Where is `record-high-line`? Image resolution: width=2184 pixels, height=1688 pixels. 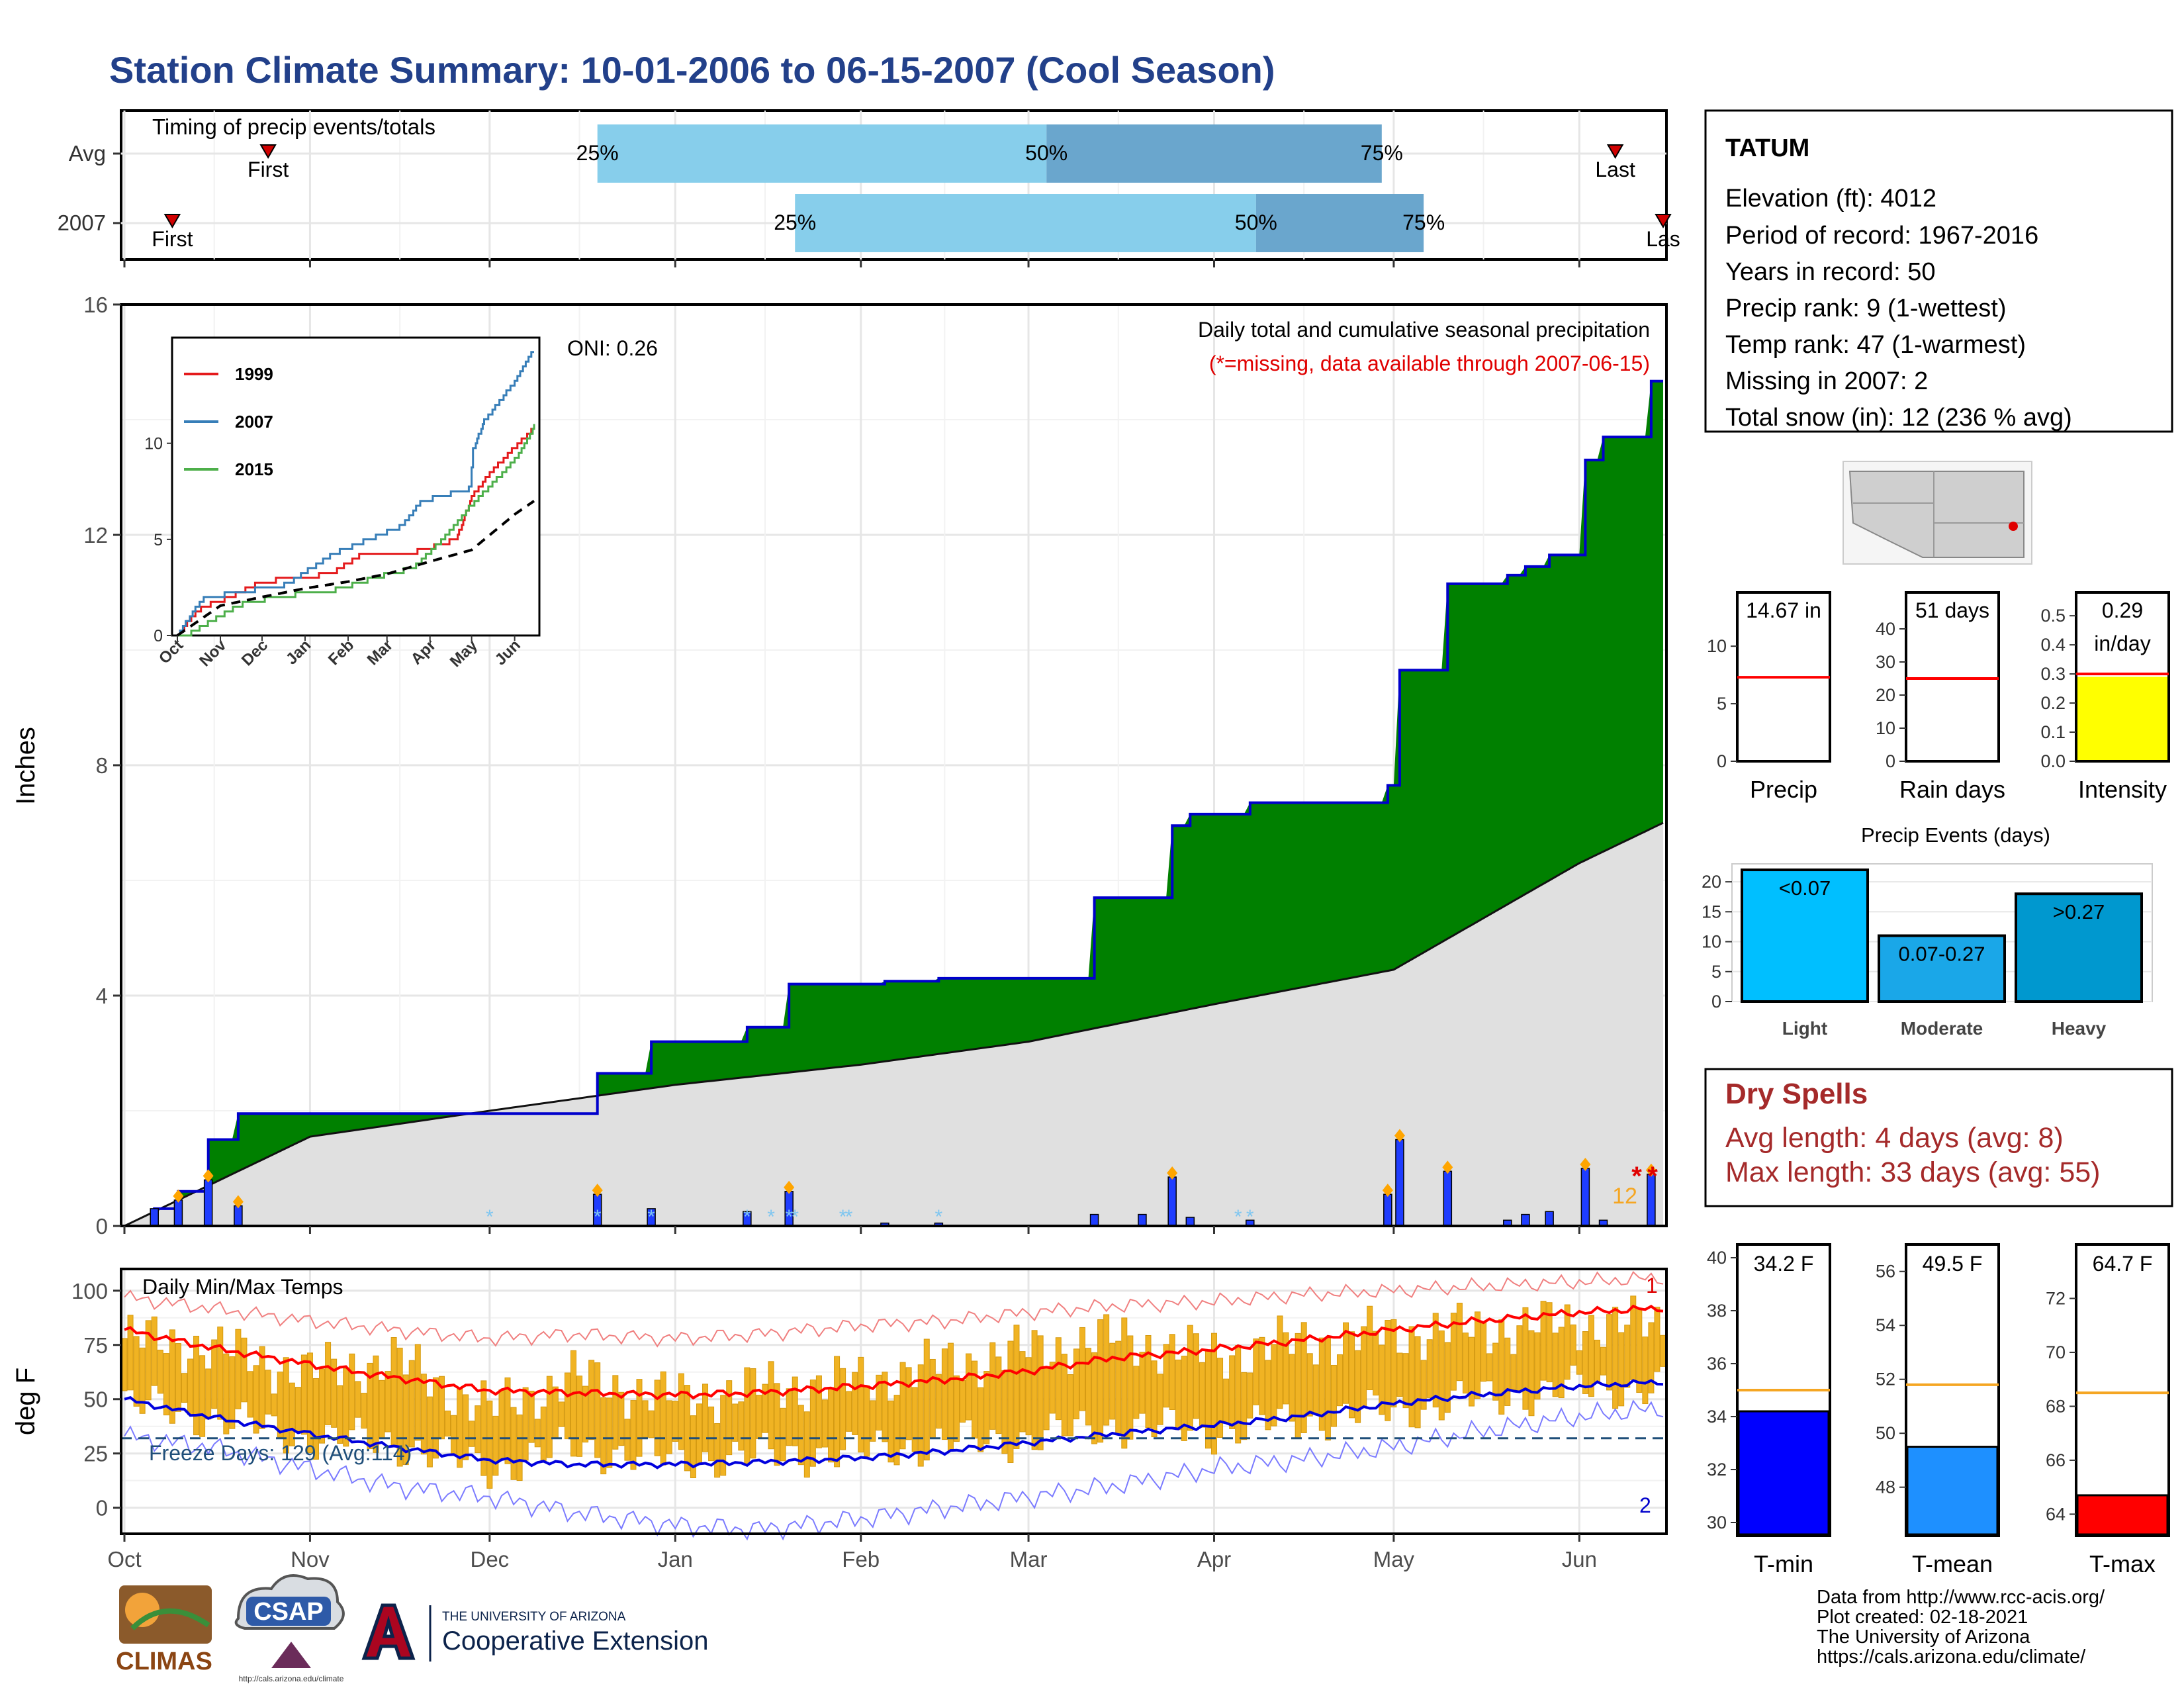
record-high-line is located at coordinates (894, 1309).